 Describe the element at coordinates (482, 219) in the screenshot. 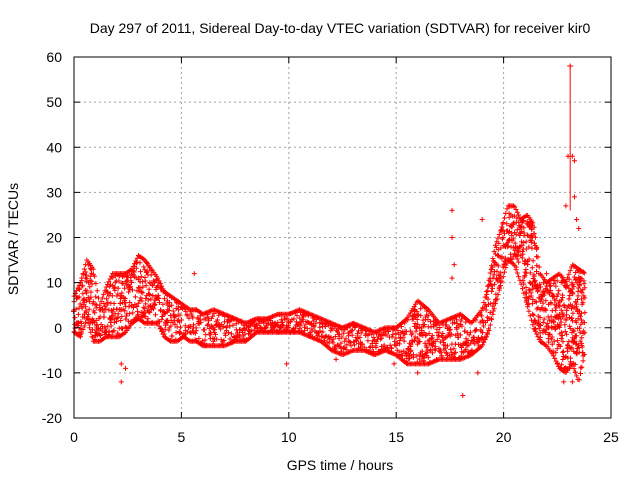

I see `data-point-outlier` at that location.